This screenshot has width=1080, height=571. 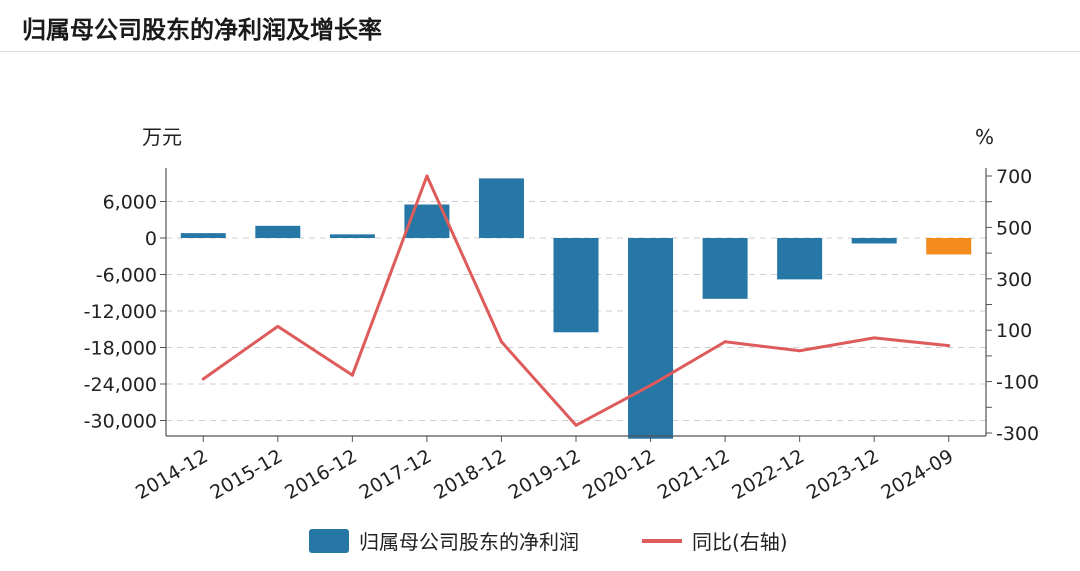 I want to click on left-tick-label: 0, so click(x=151, y=239).